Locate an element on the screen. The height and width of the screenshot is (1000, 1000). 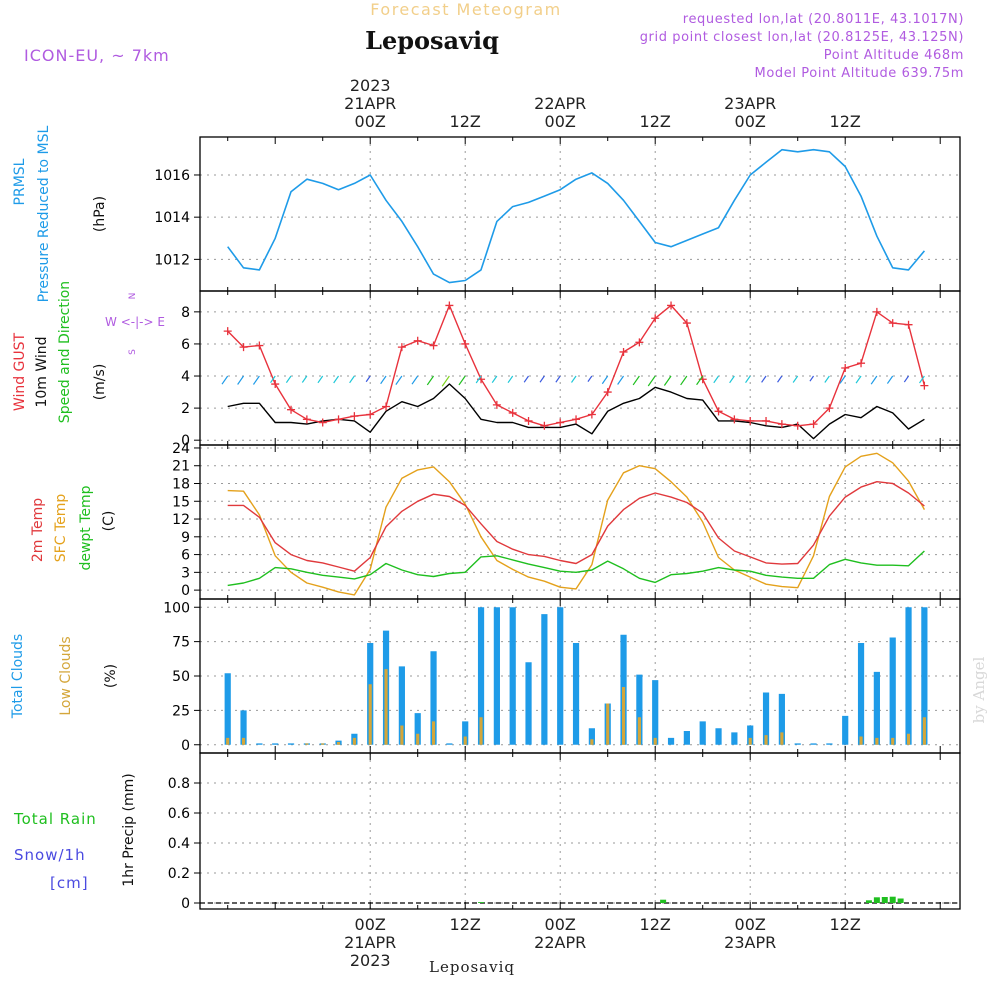
wind-ytick-label: 6 is located at coordinates (185, 345).